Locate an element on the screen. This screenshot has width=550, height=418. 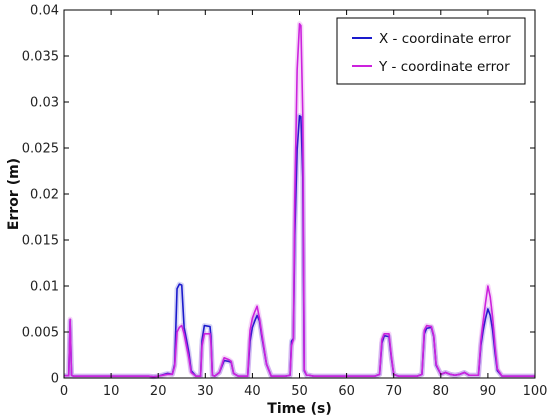
x-tick-label: 0 is located at coordinates (64, 391).